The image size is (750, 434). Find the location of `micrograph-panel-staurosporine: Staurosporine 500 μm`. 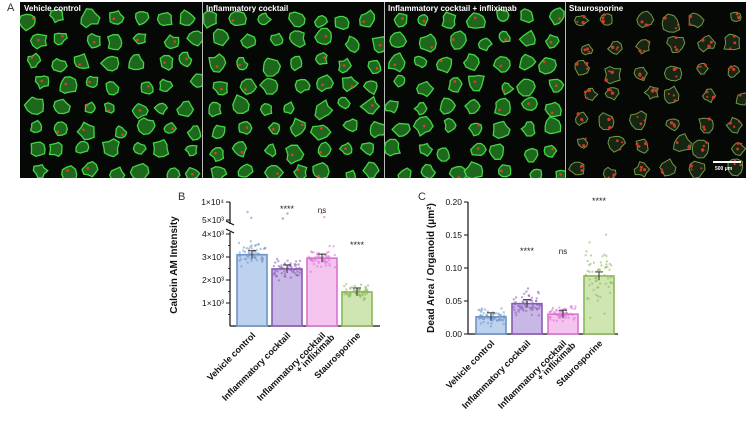

micrograph-panel-staurosporine: Staurosporine 500 μm is located at coordinates (655, 90).